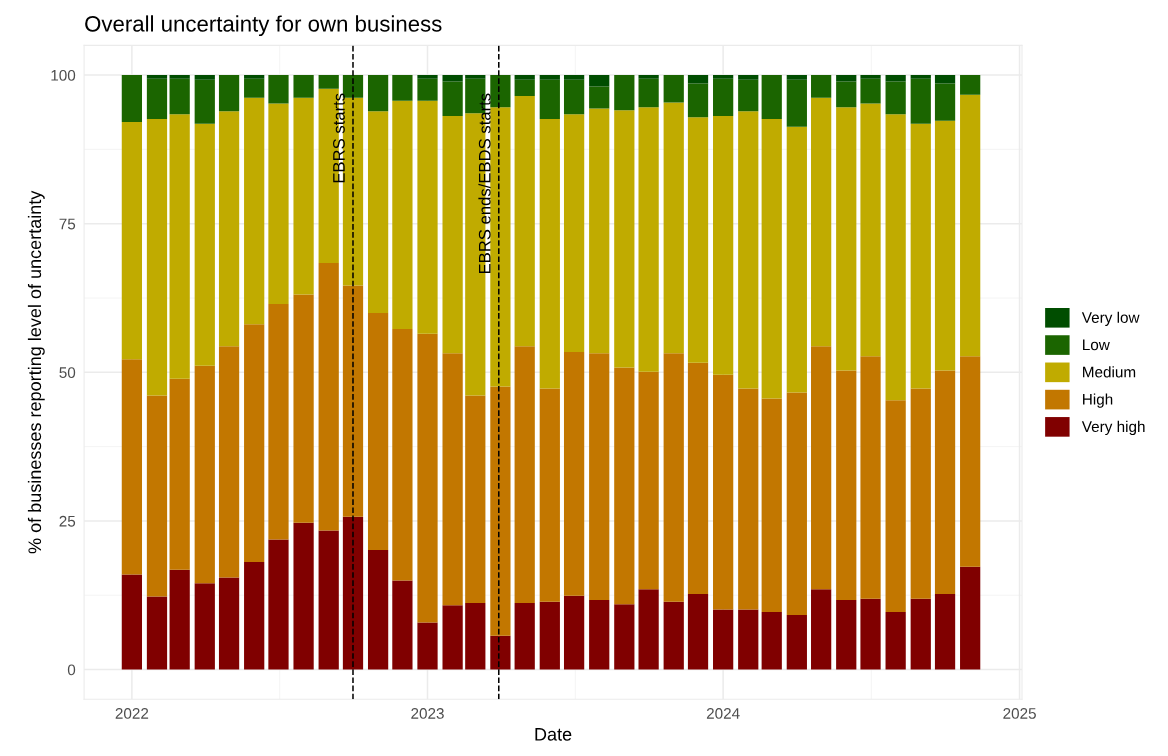  I want to click on ref-line-label: EBRS starts, so click(339, 138).